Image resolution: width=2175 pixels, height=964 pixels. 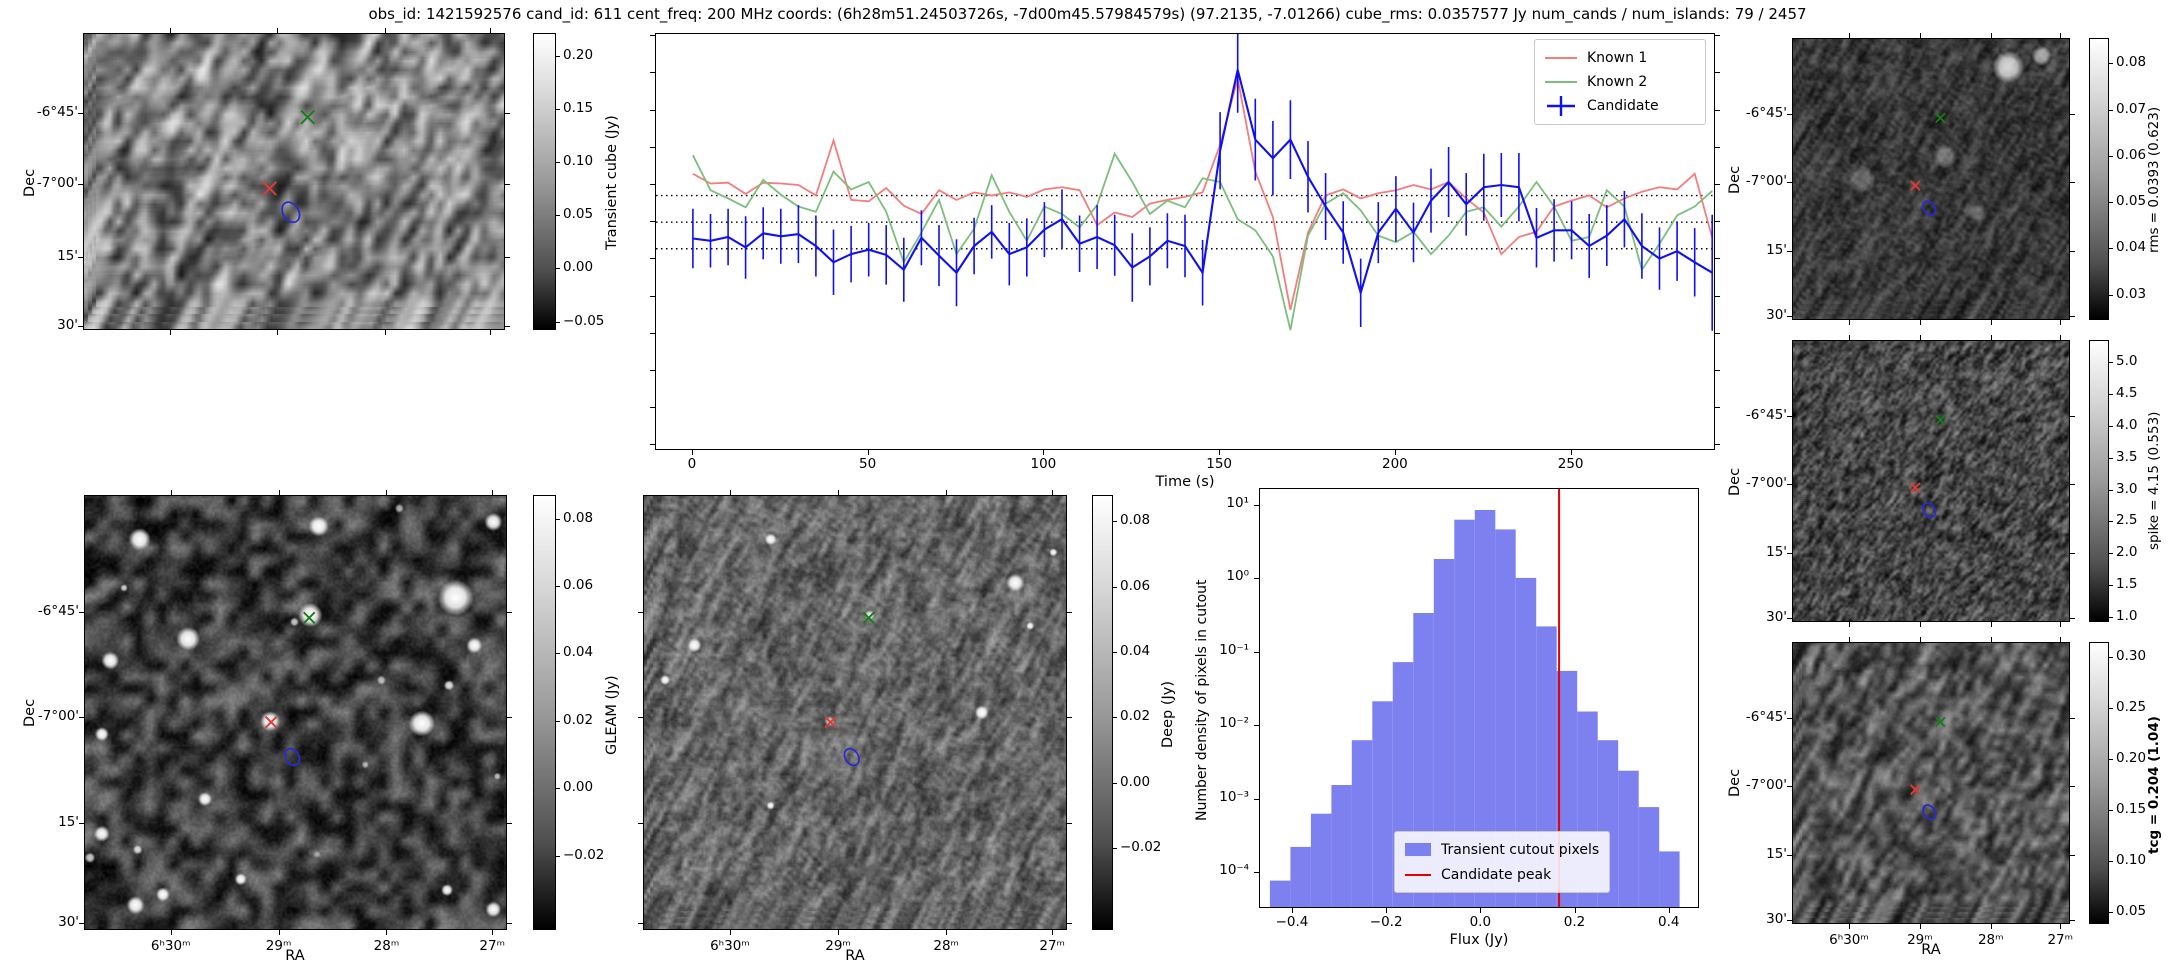 What do you see at coordinates (578, 108) in the screenshot?
I see `colorbar-tick-label: 0.15` at bounding box center [578, 108].